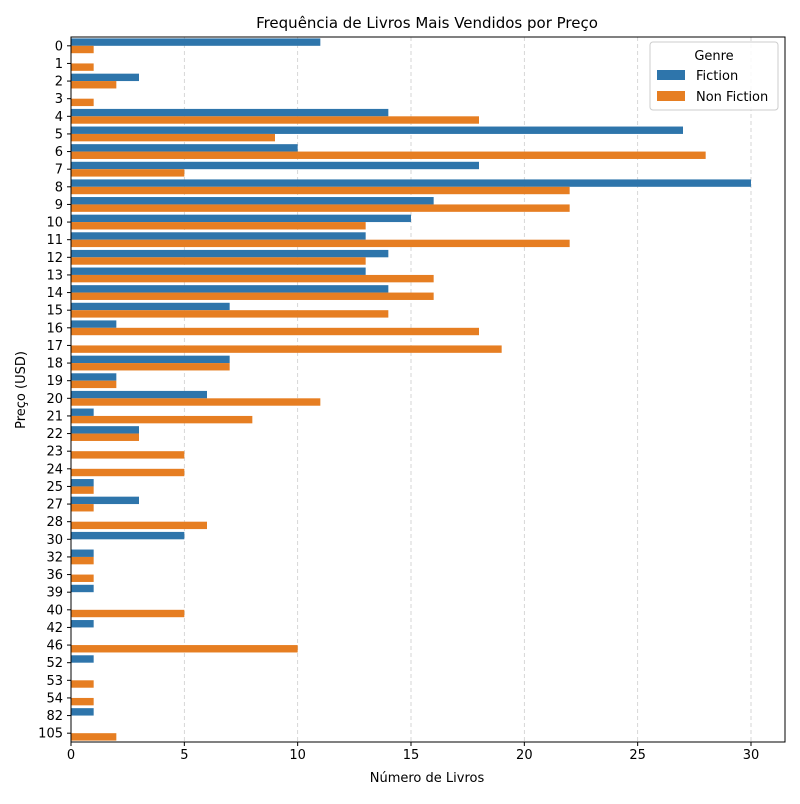 The width and height of the screenshot is (800, 804). Describe the element at coordinates (732, 97) in the screenshot. I see `legend-label-nonfiction: Non Fiction` at that location.